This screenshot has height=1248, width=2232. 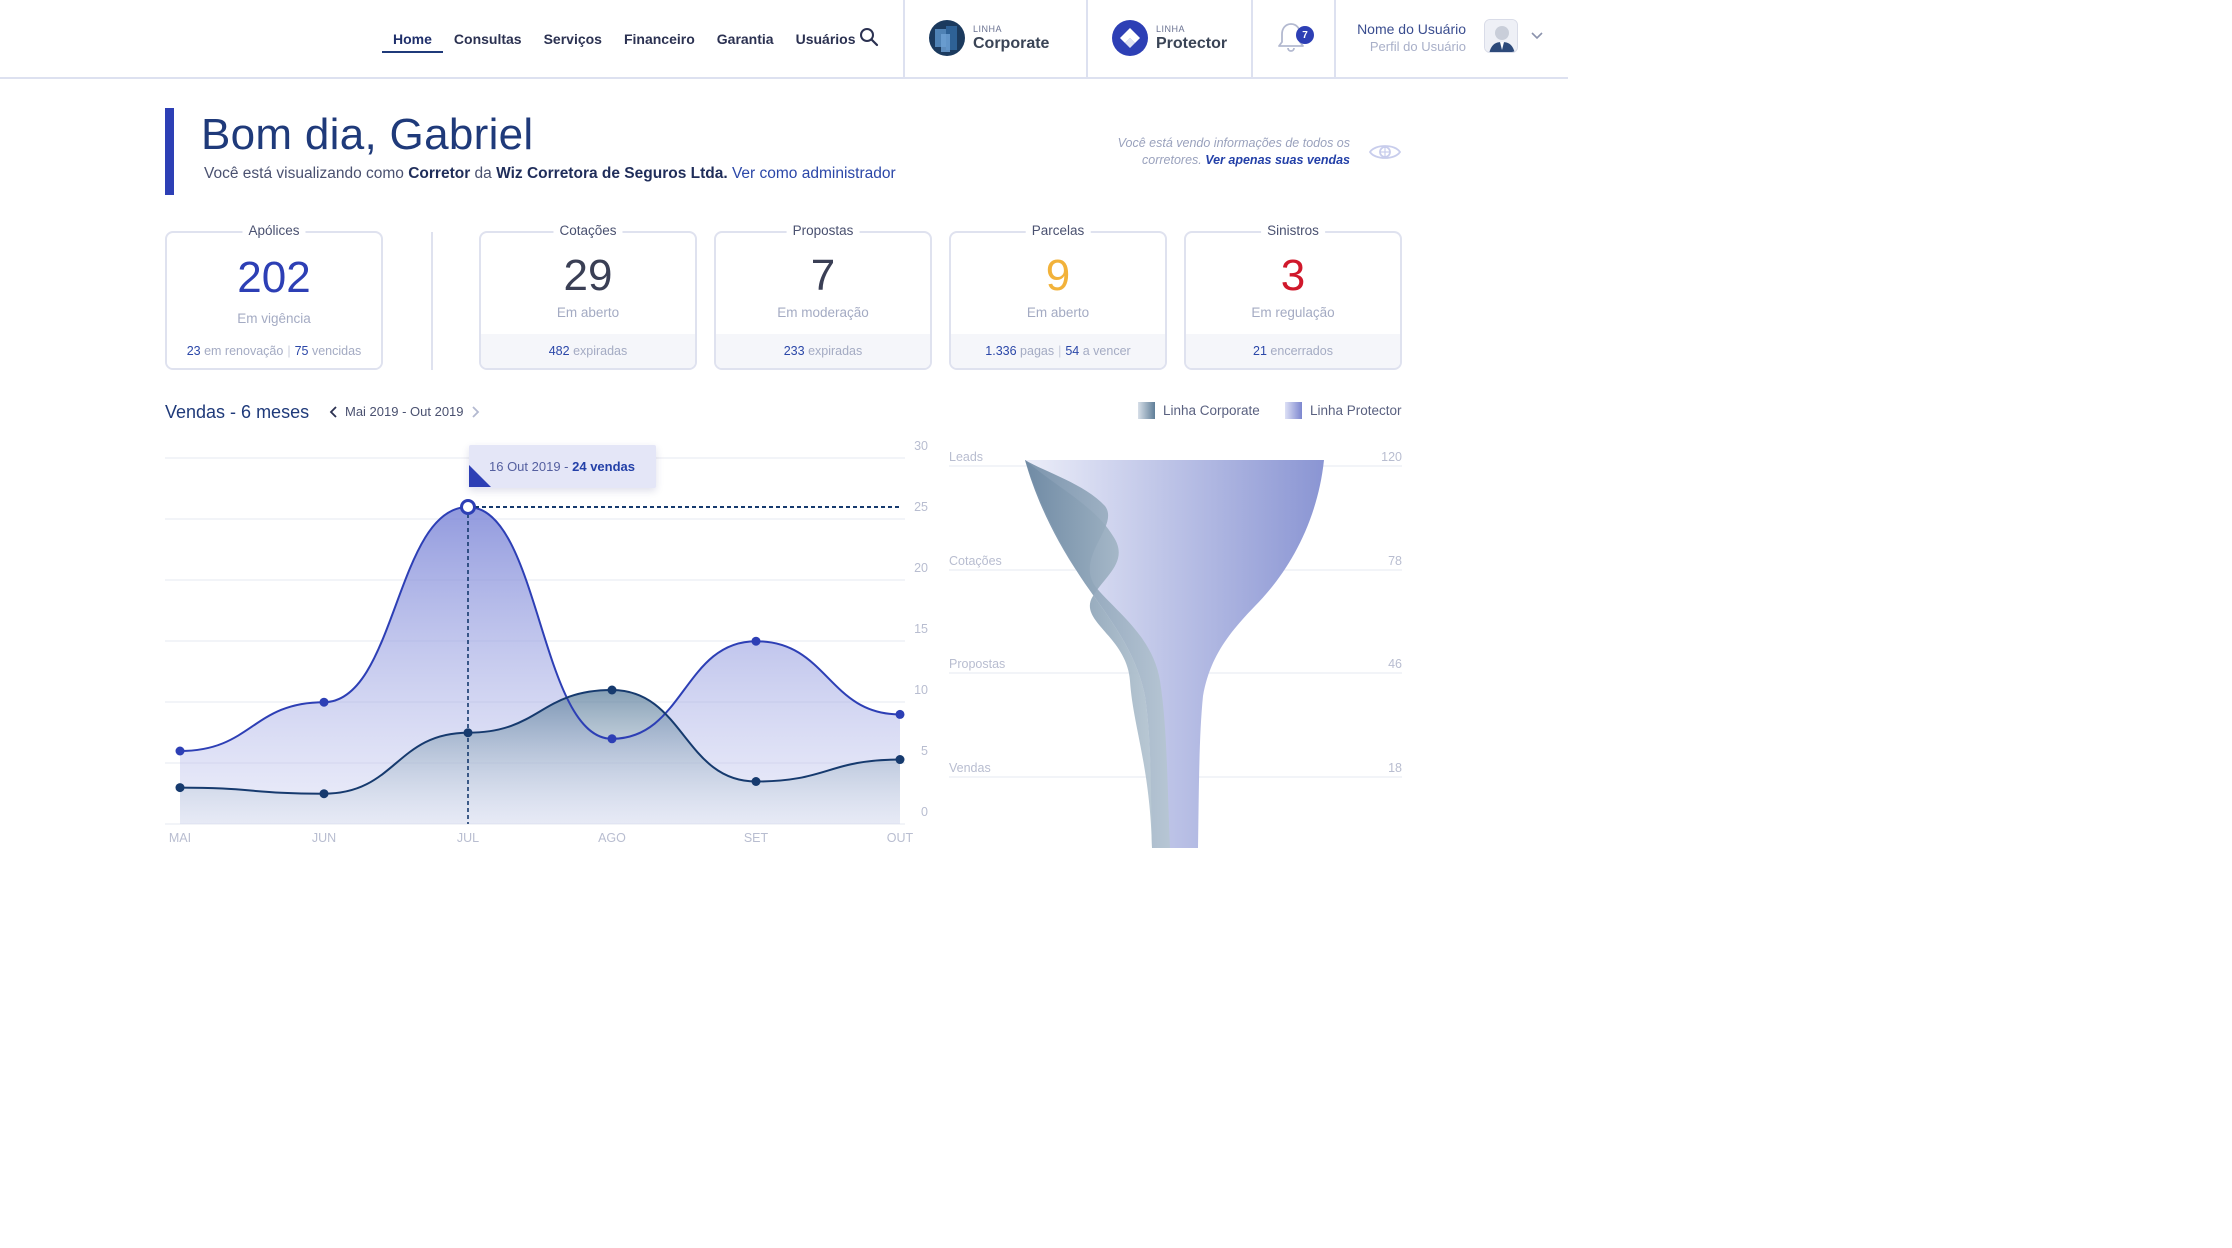 I want to click on nav-item-garantia: Garantia, so click(x=745, y=38).